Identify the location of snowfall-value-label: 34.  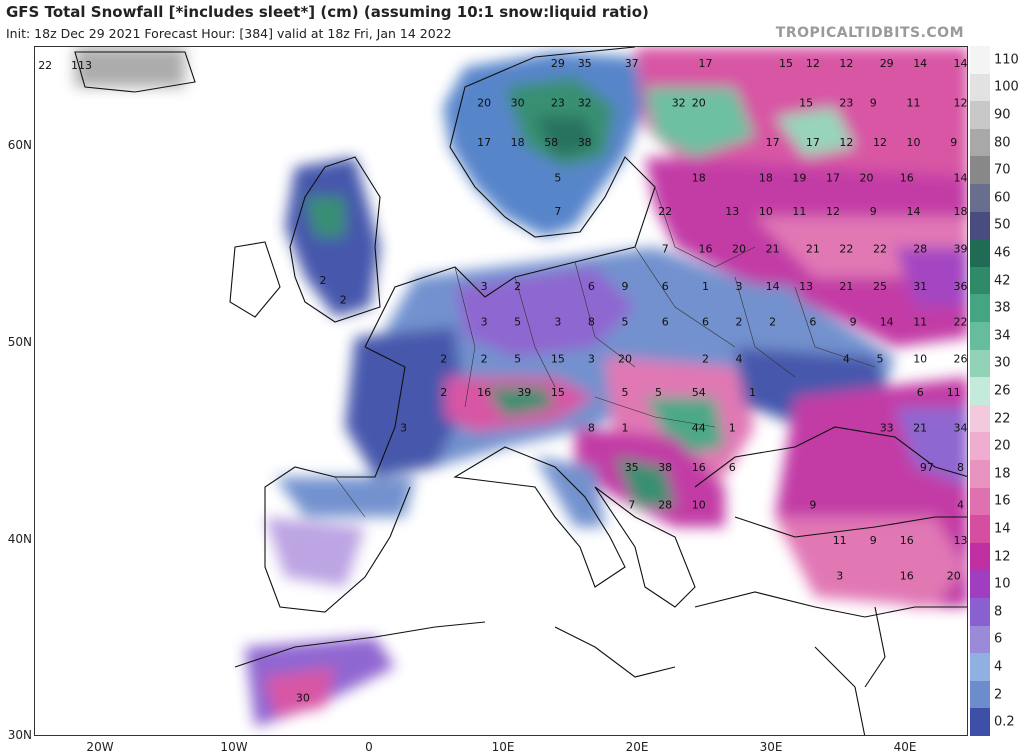
(961, 428).